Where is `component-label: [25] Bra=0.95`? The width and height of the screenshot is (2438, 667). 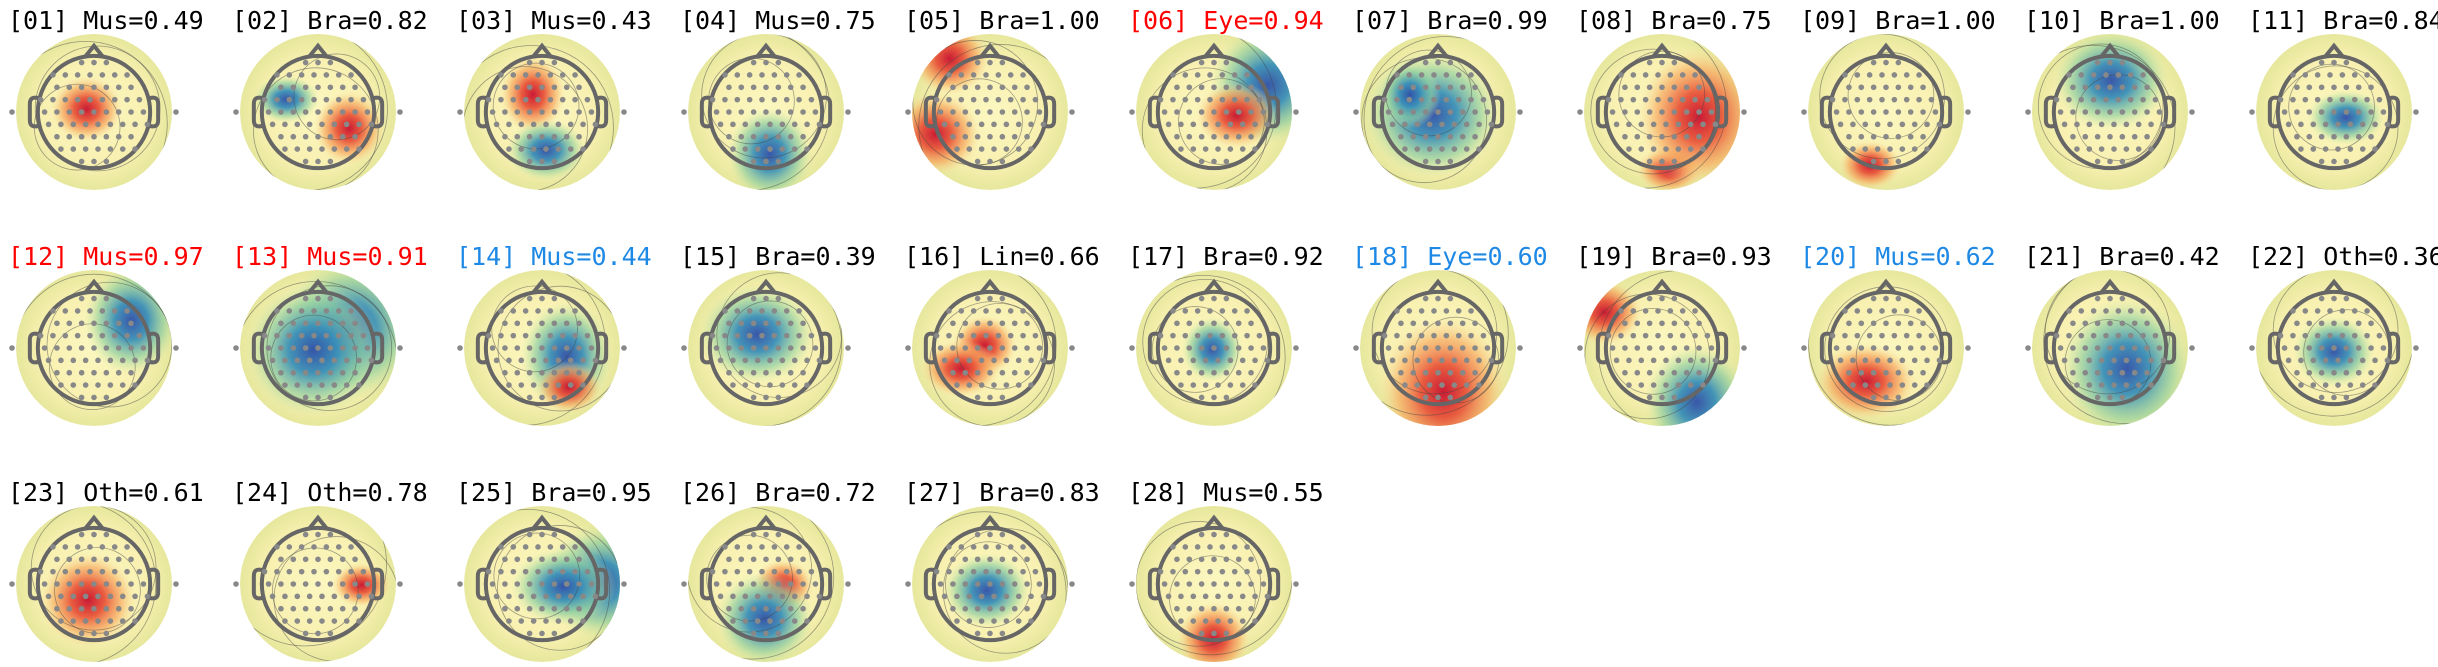
component-label: [25] Bra=0.95 is located at coordinates (554, 492).